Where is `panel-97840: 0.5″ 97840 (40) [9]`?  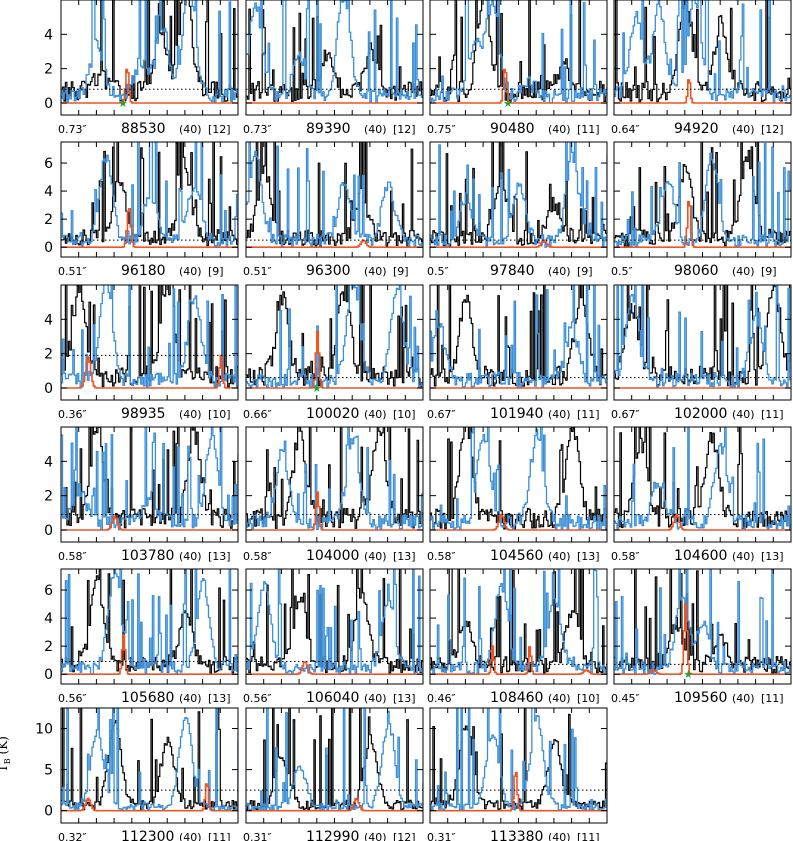
panel-97840: 0.5″ 97840 (40) [9] is located at coordinates (517, 210).